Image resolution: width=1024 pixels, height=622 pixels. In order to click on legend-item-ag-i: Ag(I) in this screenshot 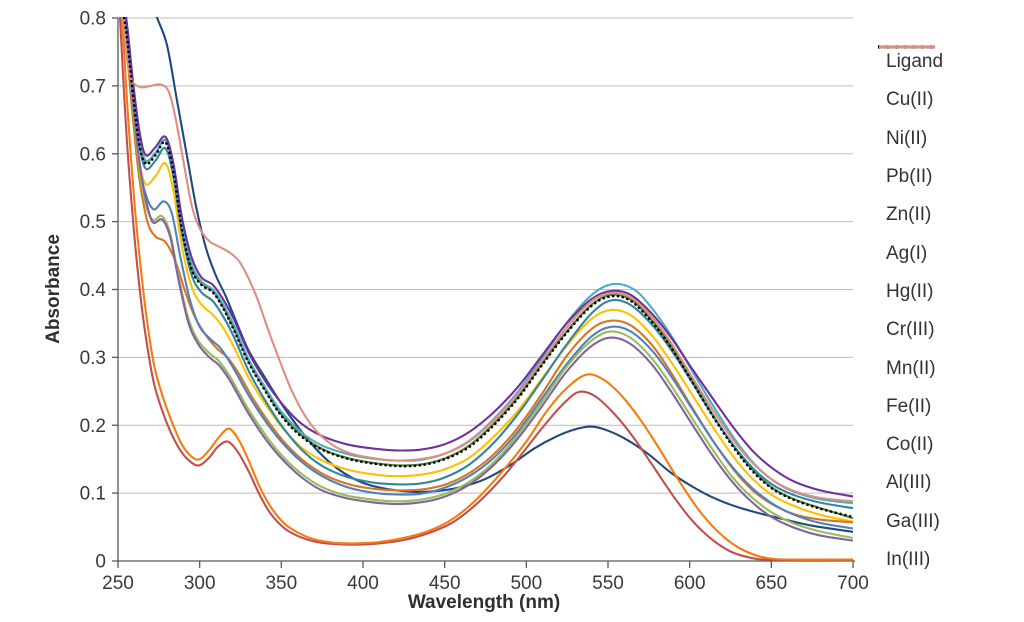, I will do `click(910, 158)`.